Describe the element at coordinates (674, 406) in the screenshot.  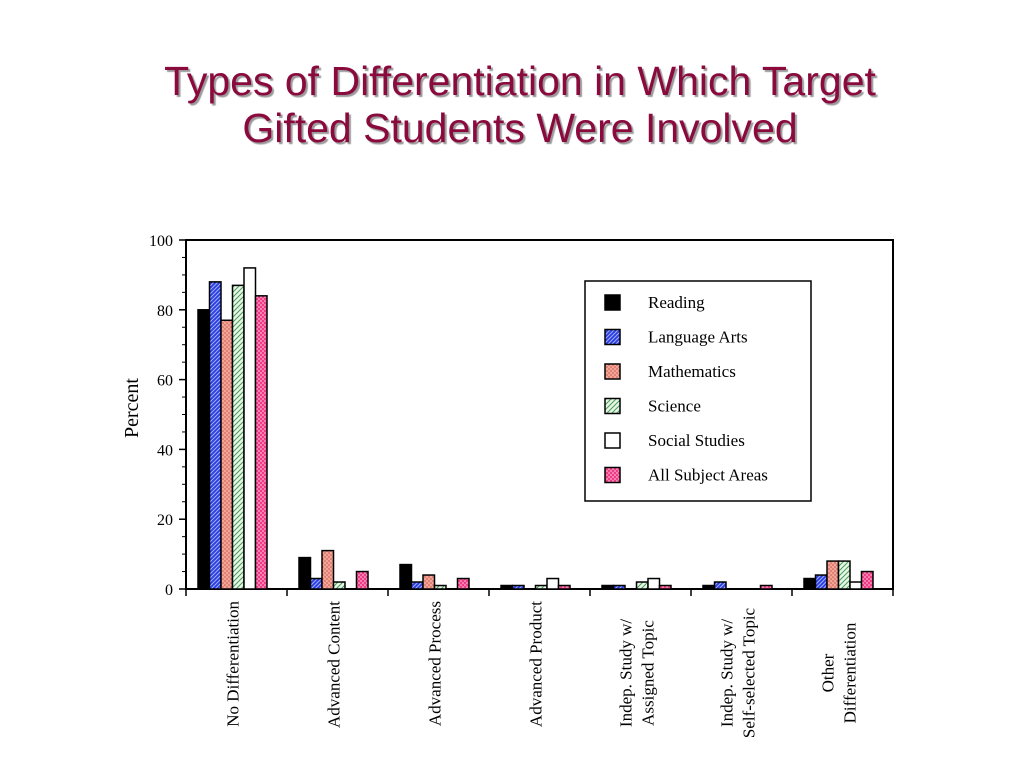
I see `legend-label-science: Science` at that location.